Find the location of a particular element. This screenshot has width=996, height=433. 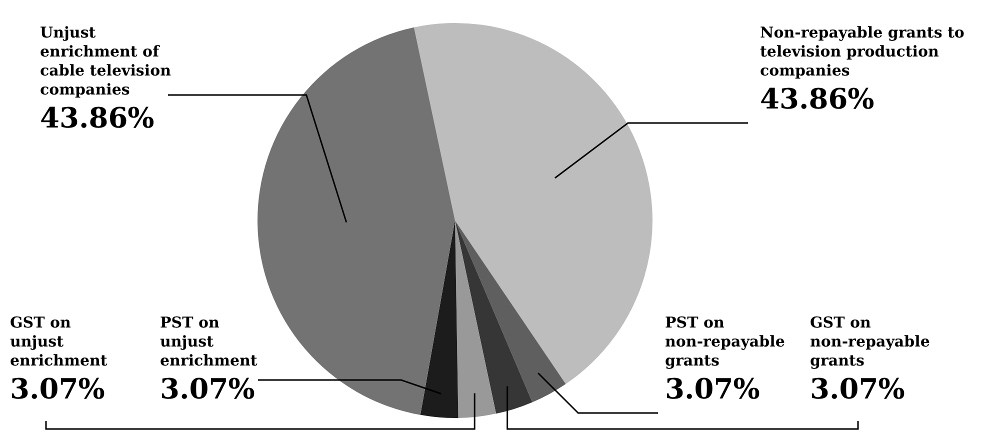

slice-label: Non-repayable grants to television production companies is located at coordinates (862, 51).